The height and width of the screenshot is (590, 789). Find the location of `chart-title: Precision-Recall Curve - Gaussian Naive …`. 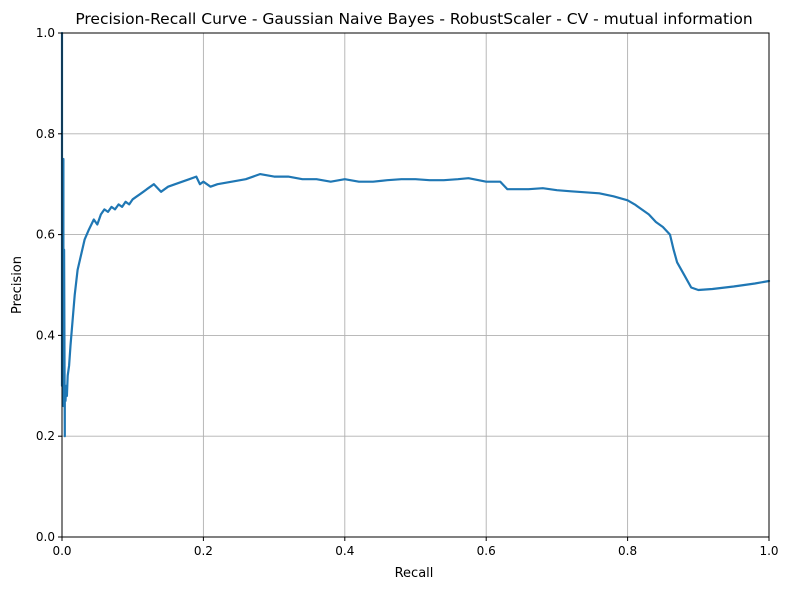

chart-title: Precision-Recall Curve - Gaussian Naive … is located at coordinates (413, 19).